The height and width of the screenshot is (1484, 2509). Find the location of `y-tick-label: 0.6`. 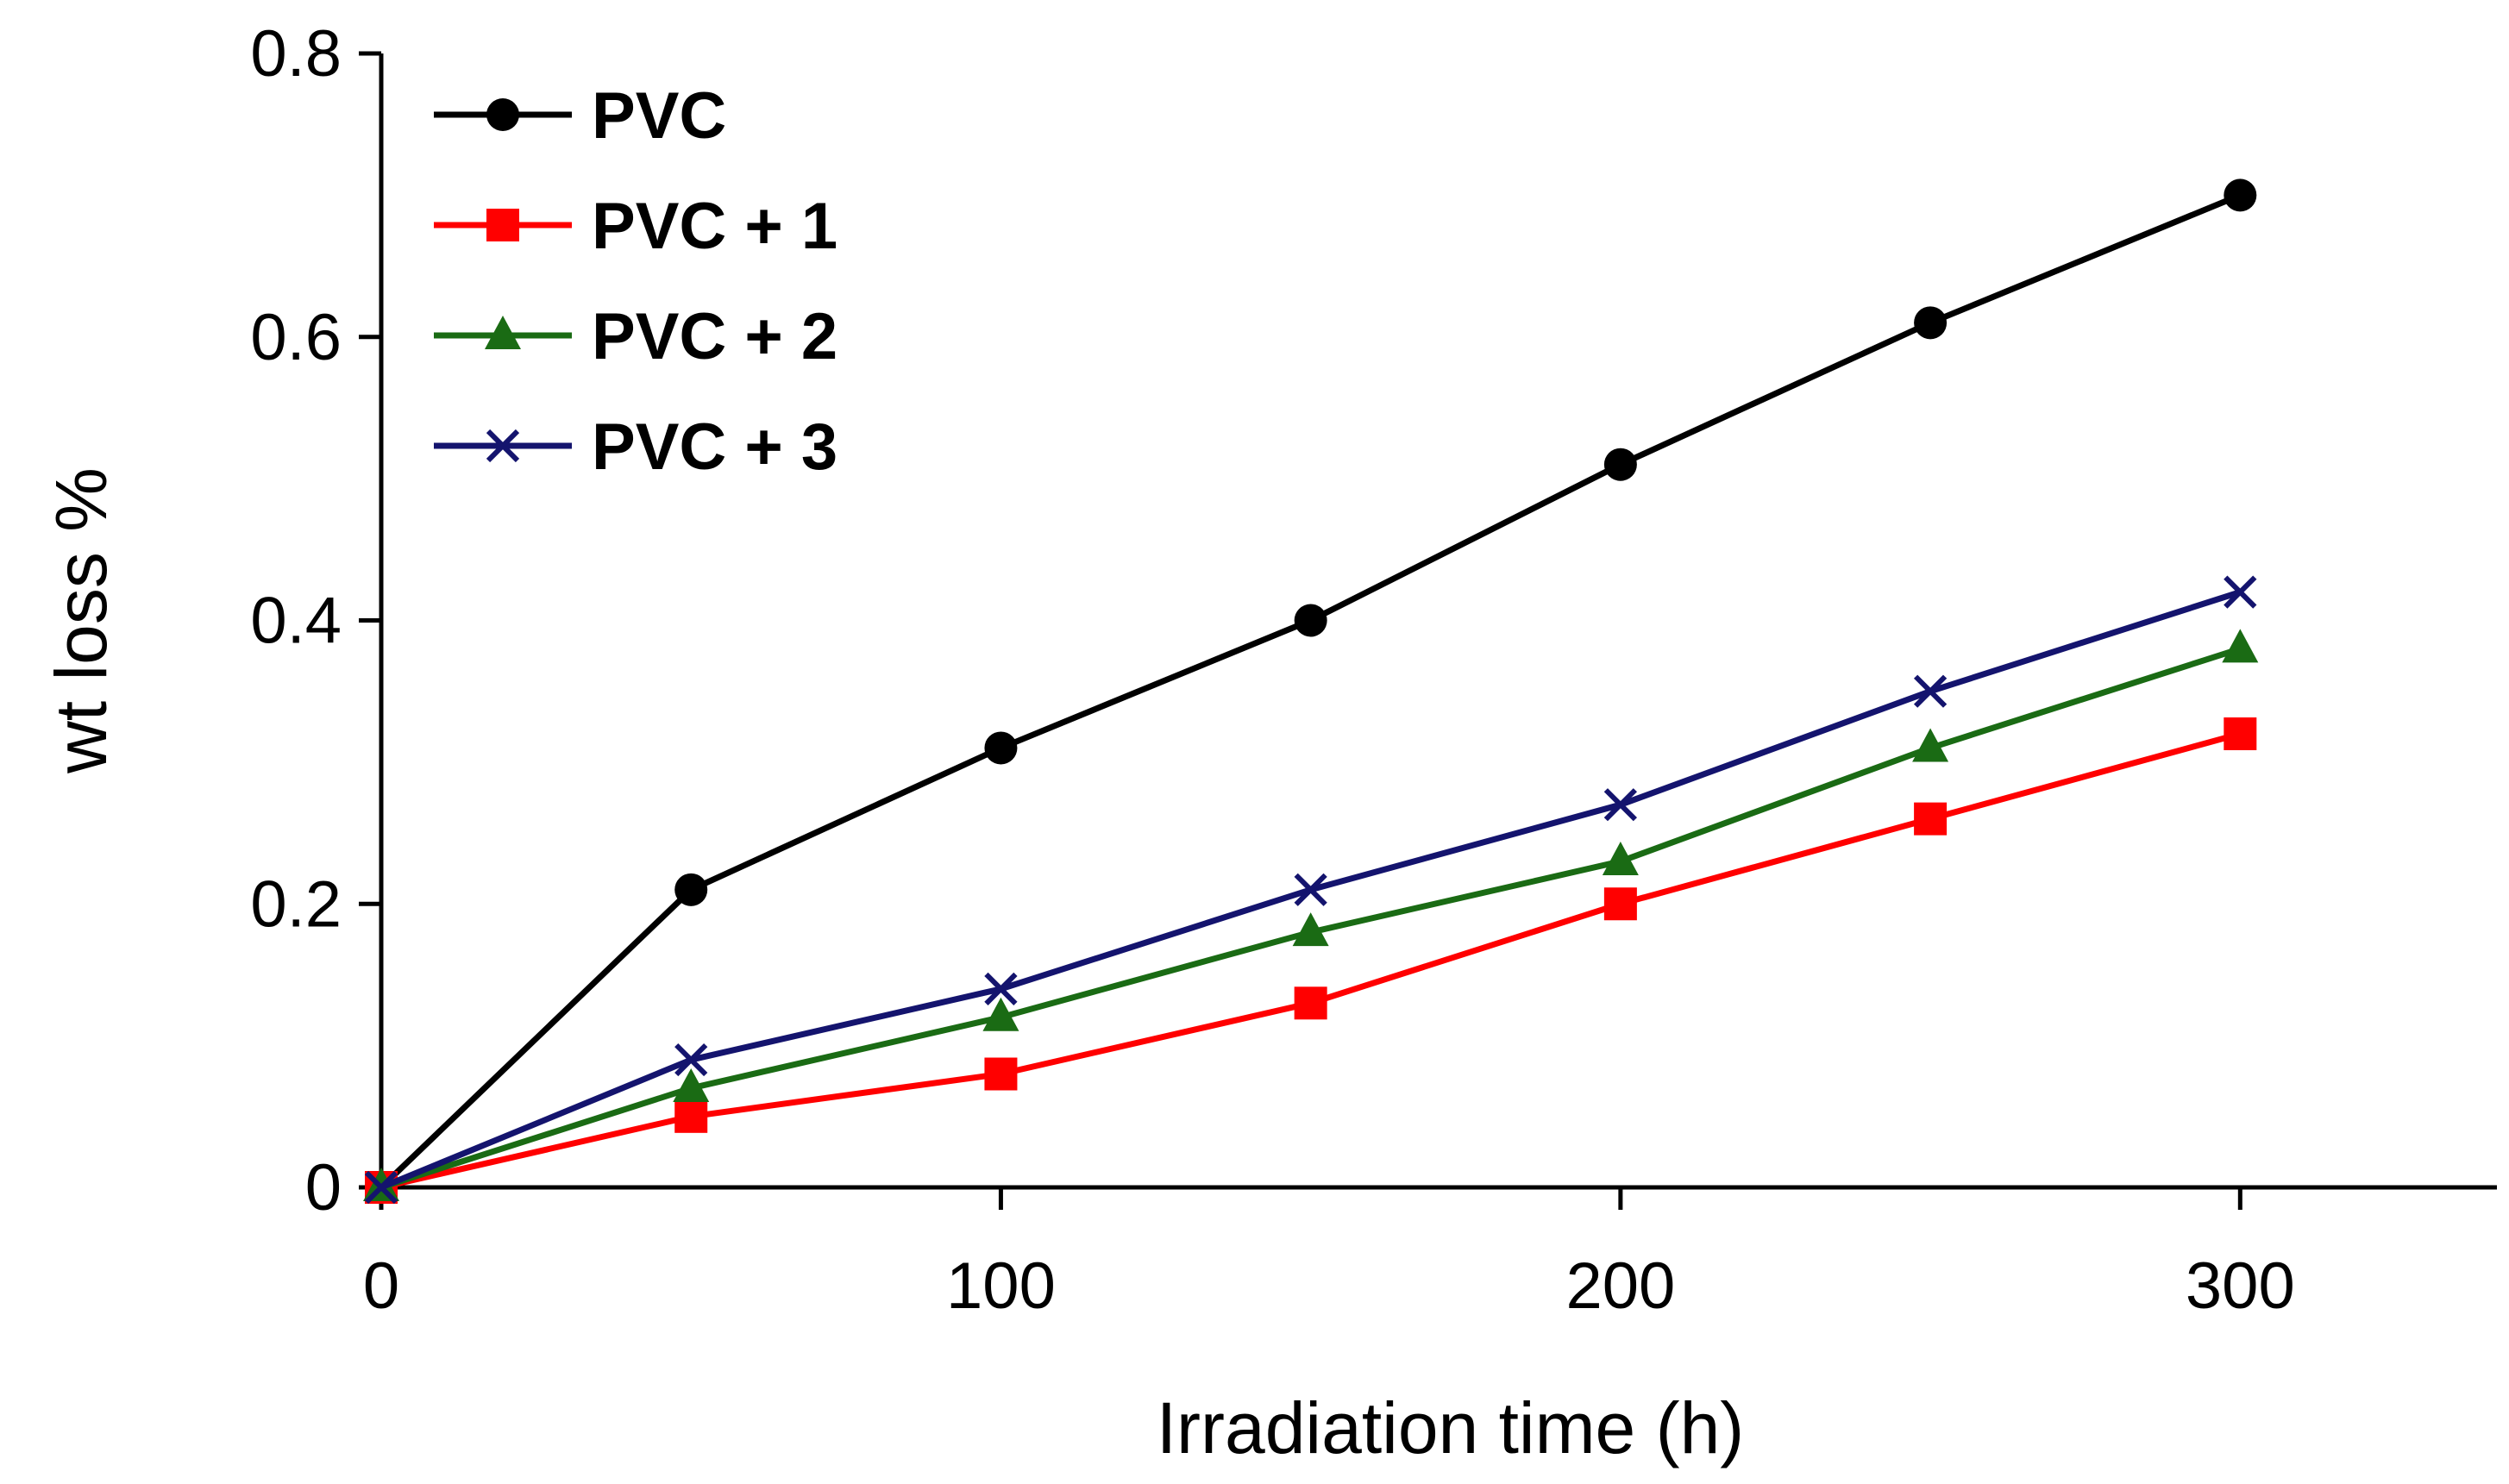

y-tick-label: 0.6 is located at coordinates (296, 337).